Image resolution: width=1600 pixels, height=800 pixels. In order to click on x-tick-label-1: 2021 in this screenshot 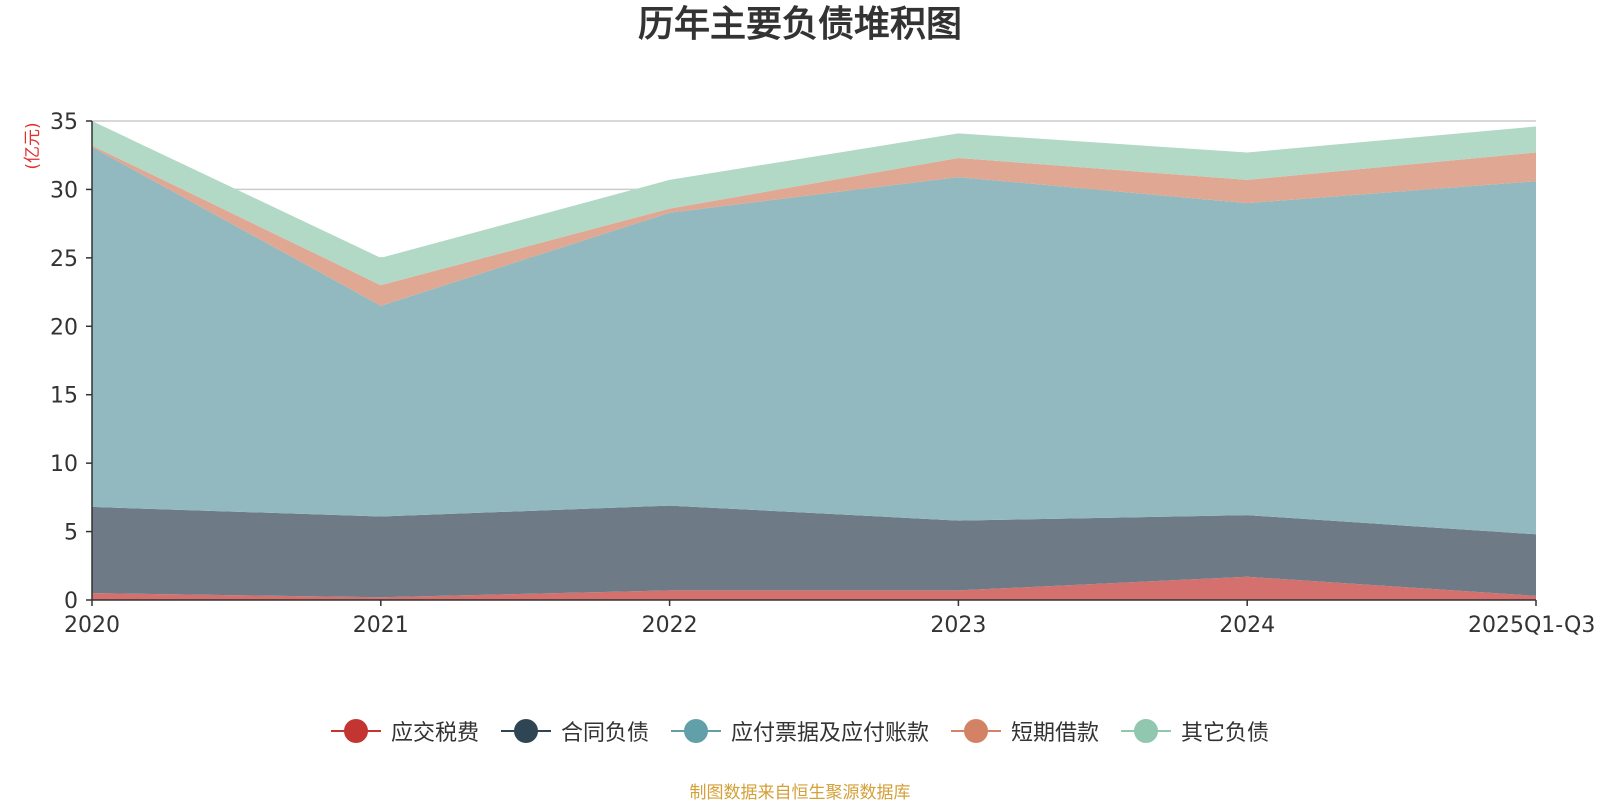, I will do `click(381, 625)`.